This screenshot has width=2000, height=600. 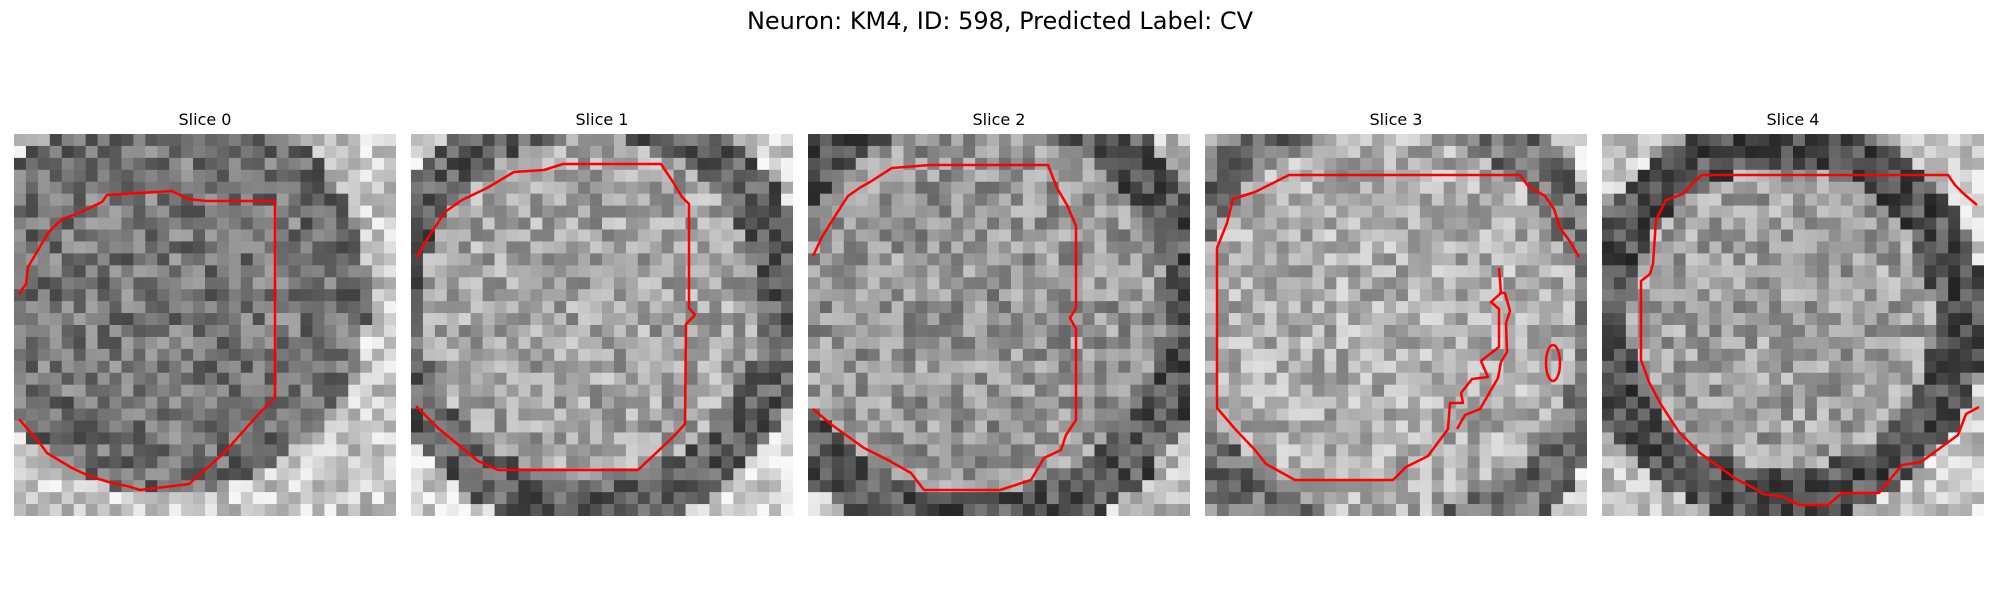 I want to click on slice-image-2-canvas, so click(x=999, y=325).